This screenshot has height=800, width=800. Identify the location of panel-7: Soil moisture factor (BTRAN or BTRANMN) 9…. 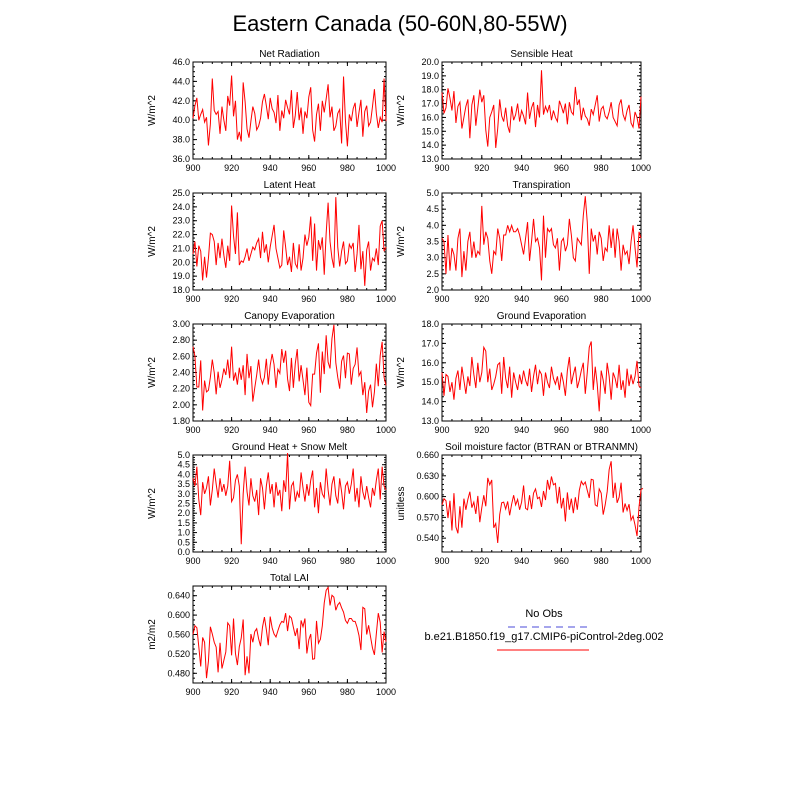
(523, 504).